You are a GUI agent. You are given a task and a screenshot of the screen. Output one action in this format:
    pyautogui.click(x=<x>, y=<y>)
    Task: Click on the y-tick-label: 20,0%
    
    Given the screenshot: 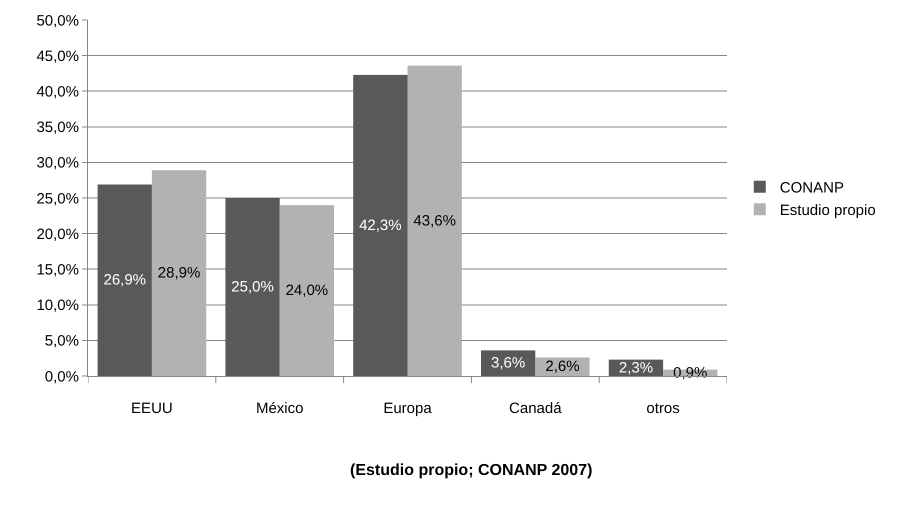 What is the action you would take?
    pyautogui.click(x=57, y=234)
    